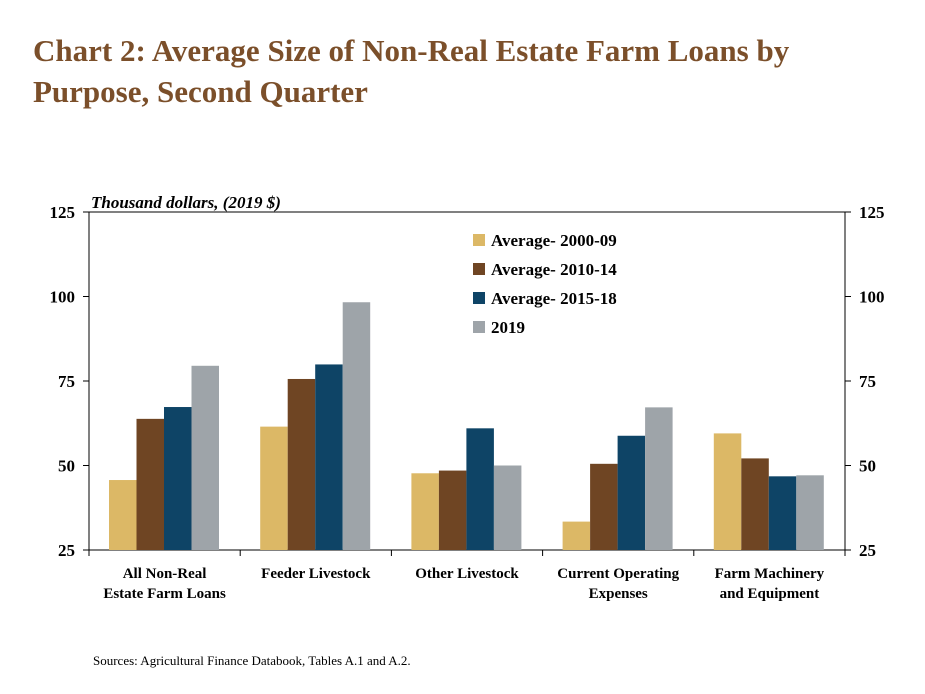 The image size is (925, 694). I want to click on y-unit-label: Thousand dollars, (2019 $), so click(186, 202).